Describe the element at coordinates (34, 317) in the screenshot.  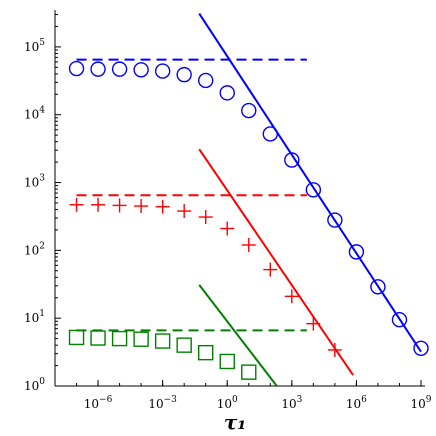
I see `y-tick-label: 10¹` at that location.